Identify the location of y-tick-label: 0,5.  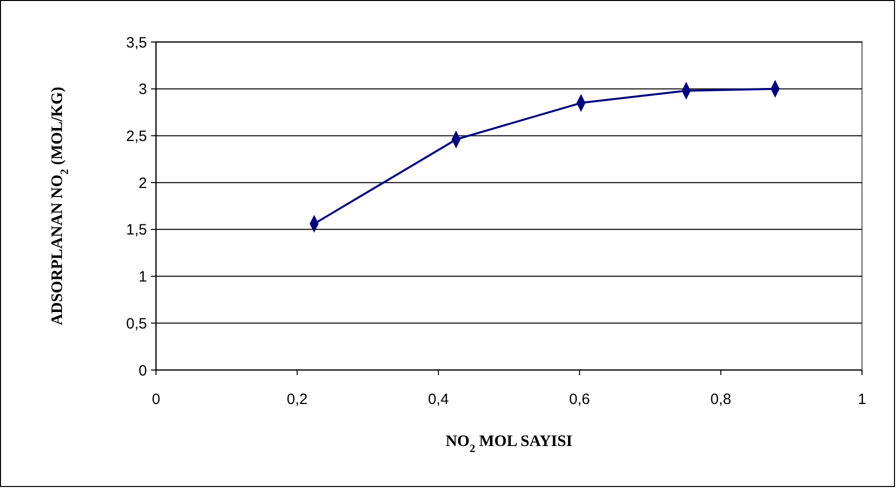
(136, 323).